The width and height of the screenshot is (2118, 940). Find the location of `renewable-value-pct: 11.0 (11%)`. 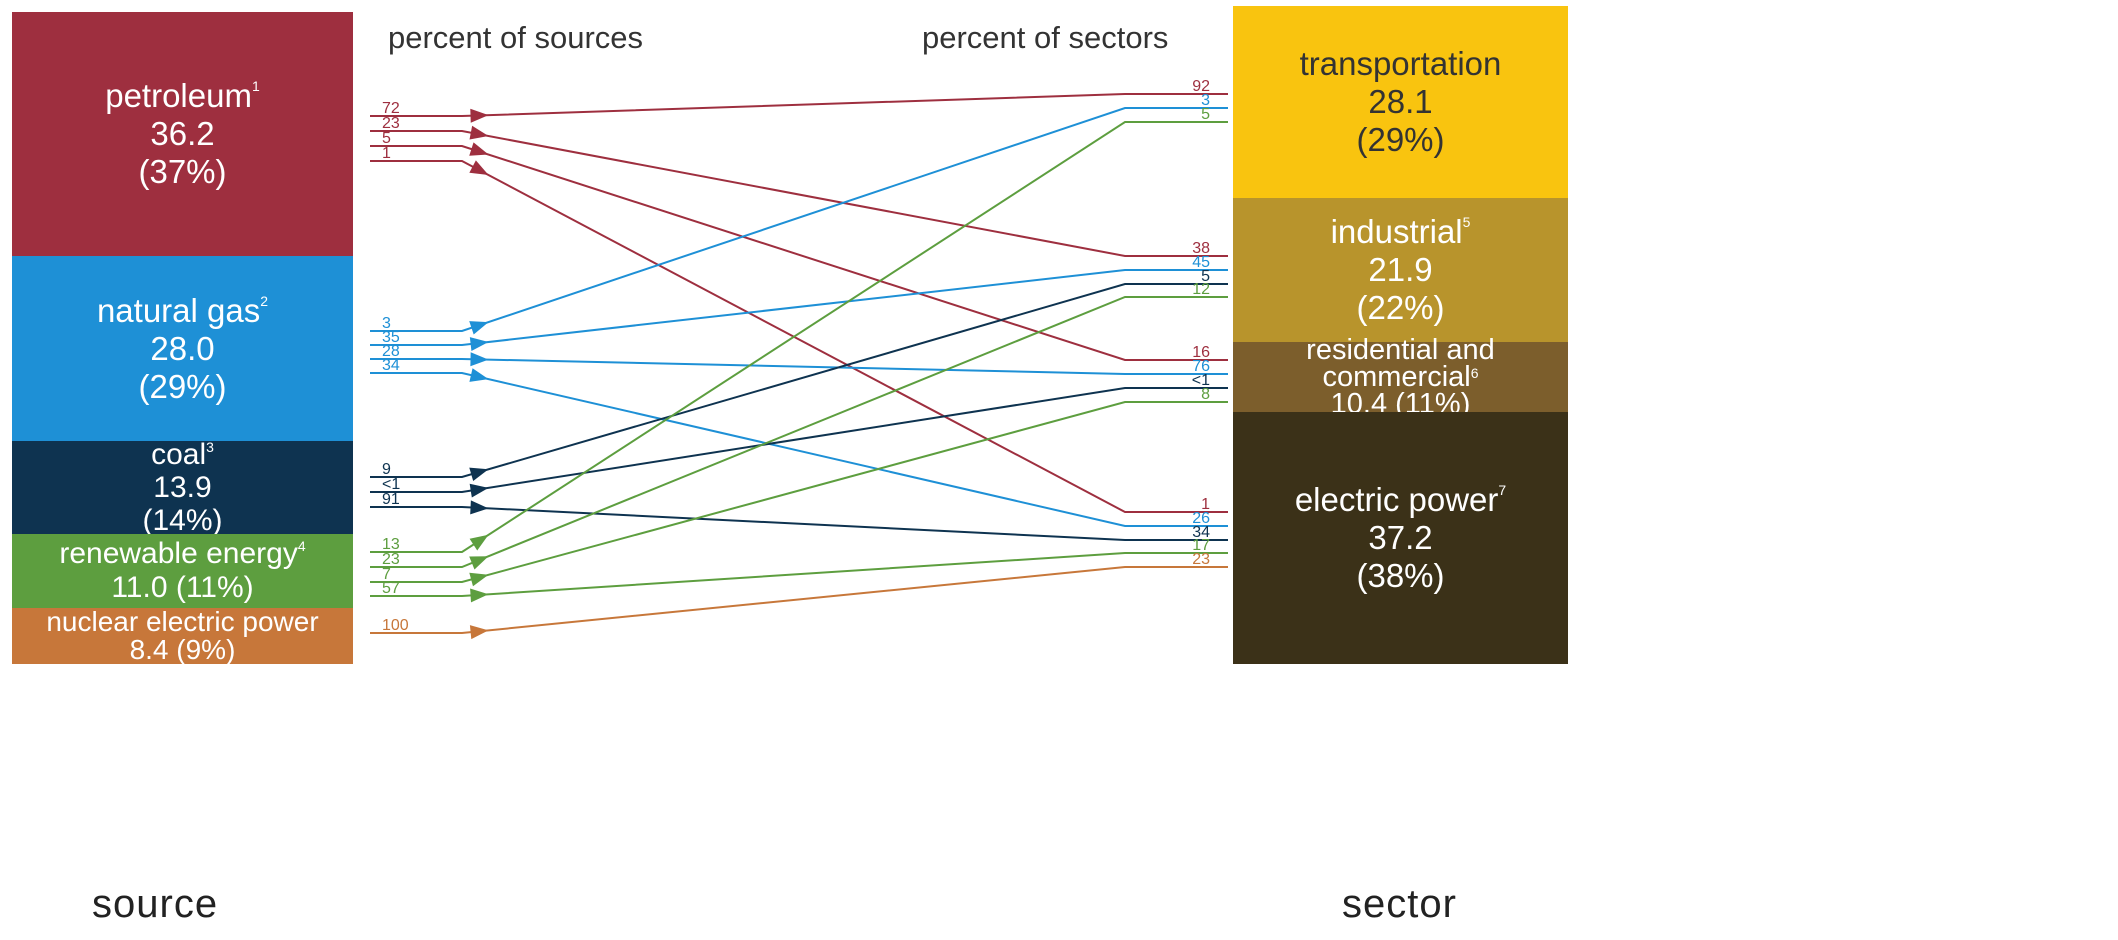

renewable-value-pct: 11.0 (11%) is located at coordinates (182, 587).